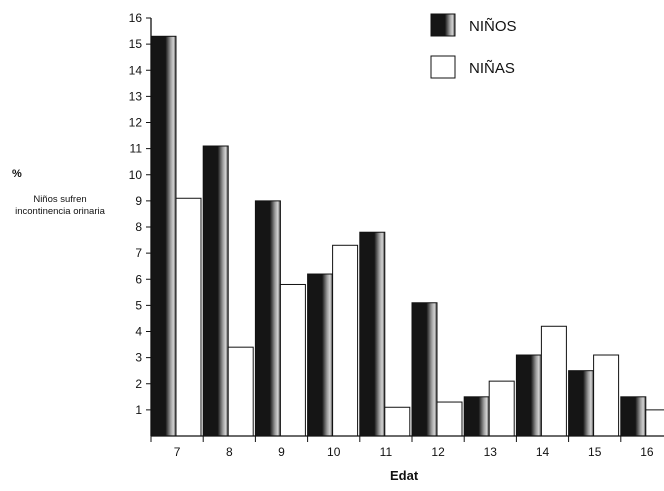 Image resolution: width=664 pixels, height=491 pixels. What do you see at coordinates (493, 26) in the screenshot?
I see `legend-label-ninos: NIÑOS` at bounding box center [493, 26].